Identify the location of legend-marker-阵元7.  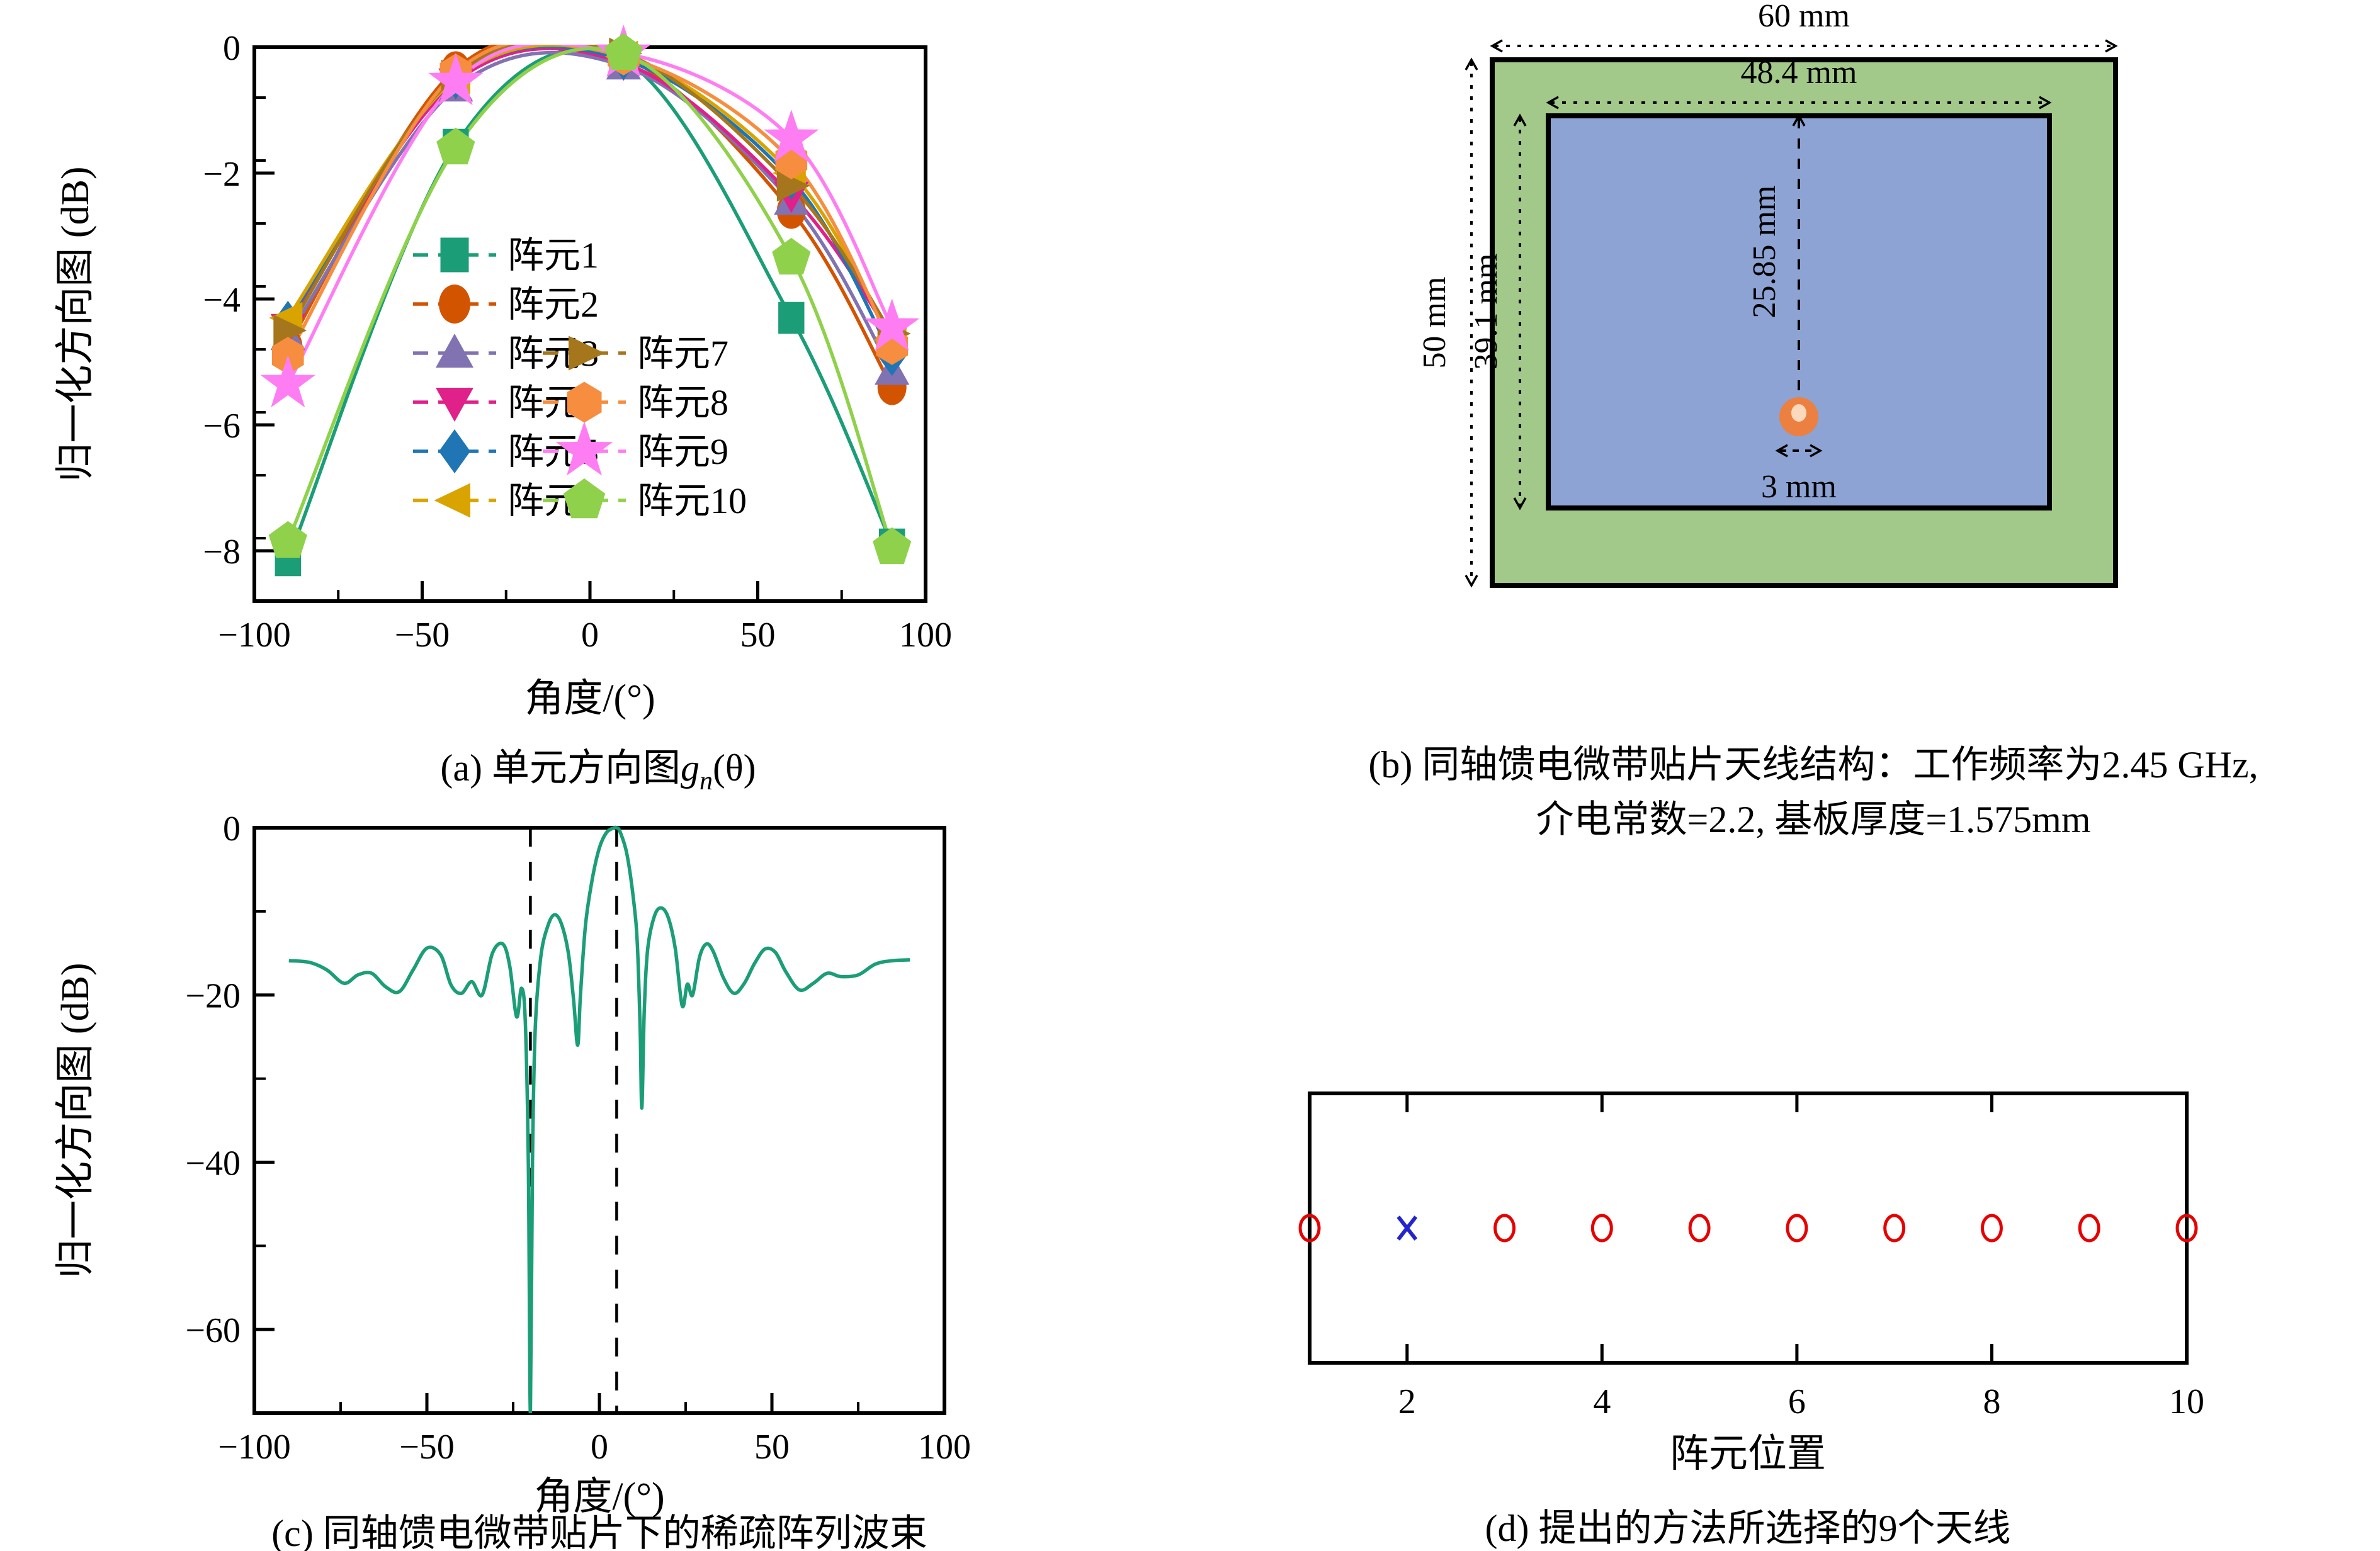
(587, 353).